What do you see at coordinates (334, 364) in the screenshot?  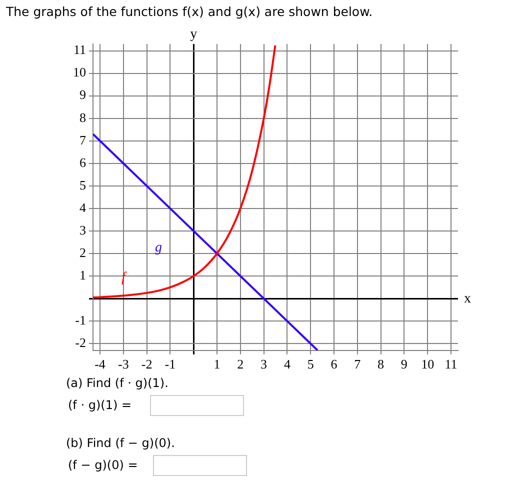 I see `x-tick-label: 6` at bounding box center [334, 364].